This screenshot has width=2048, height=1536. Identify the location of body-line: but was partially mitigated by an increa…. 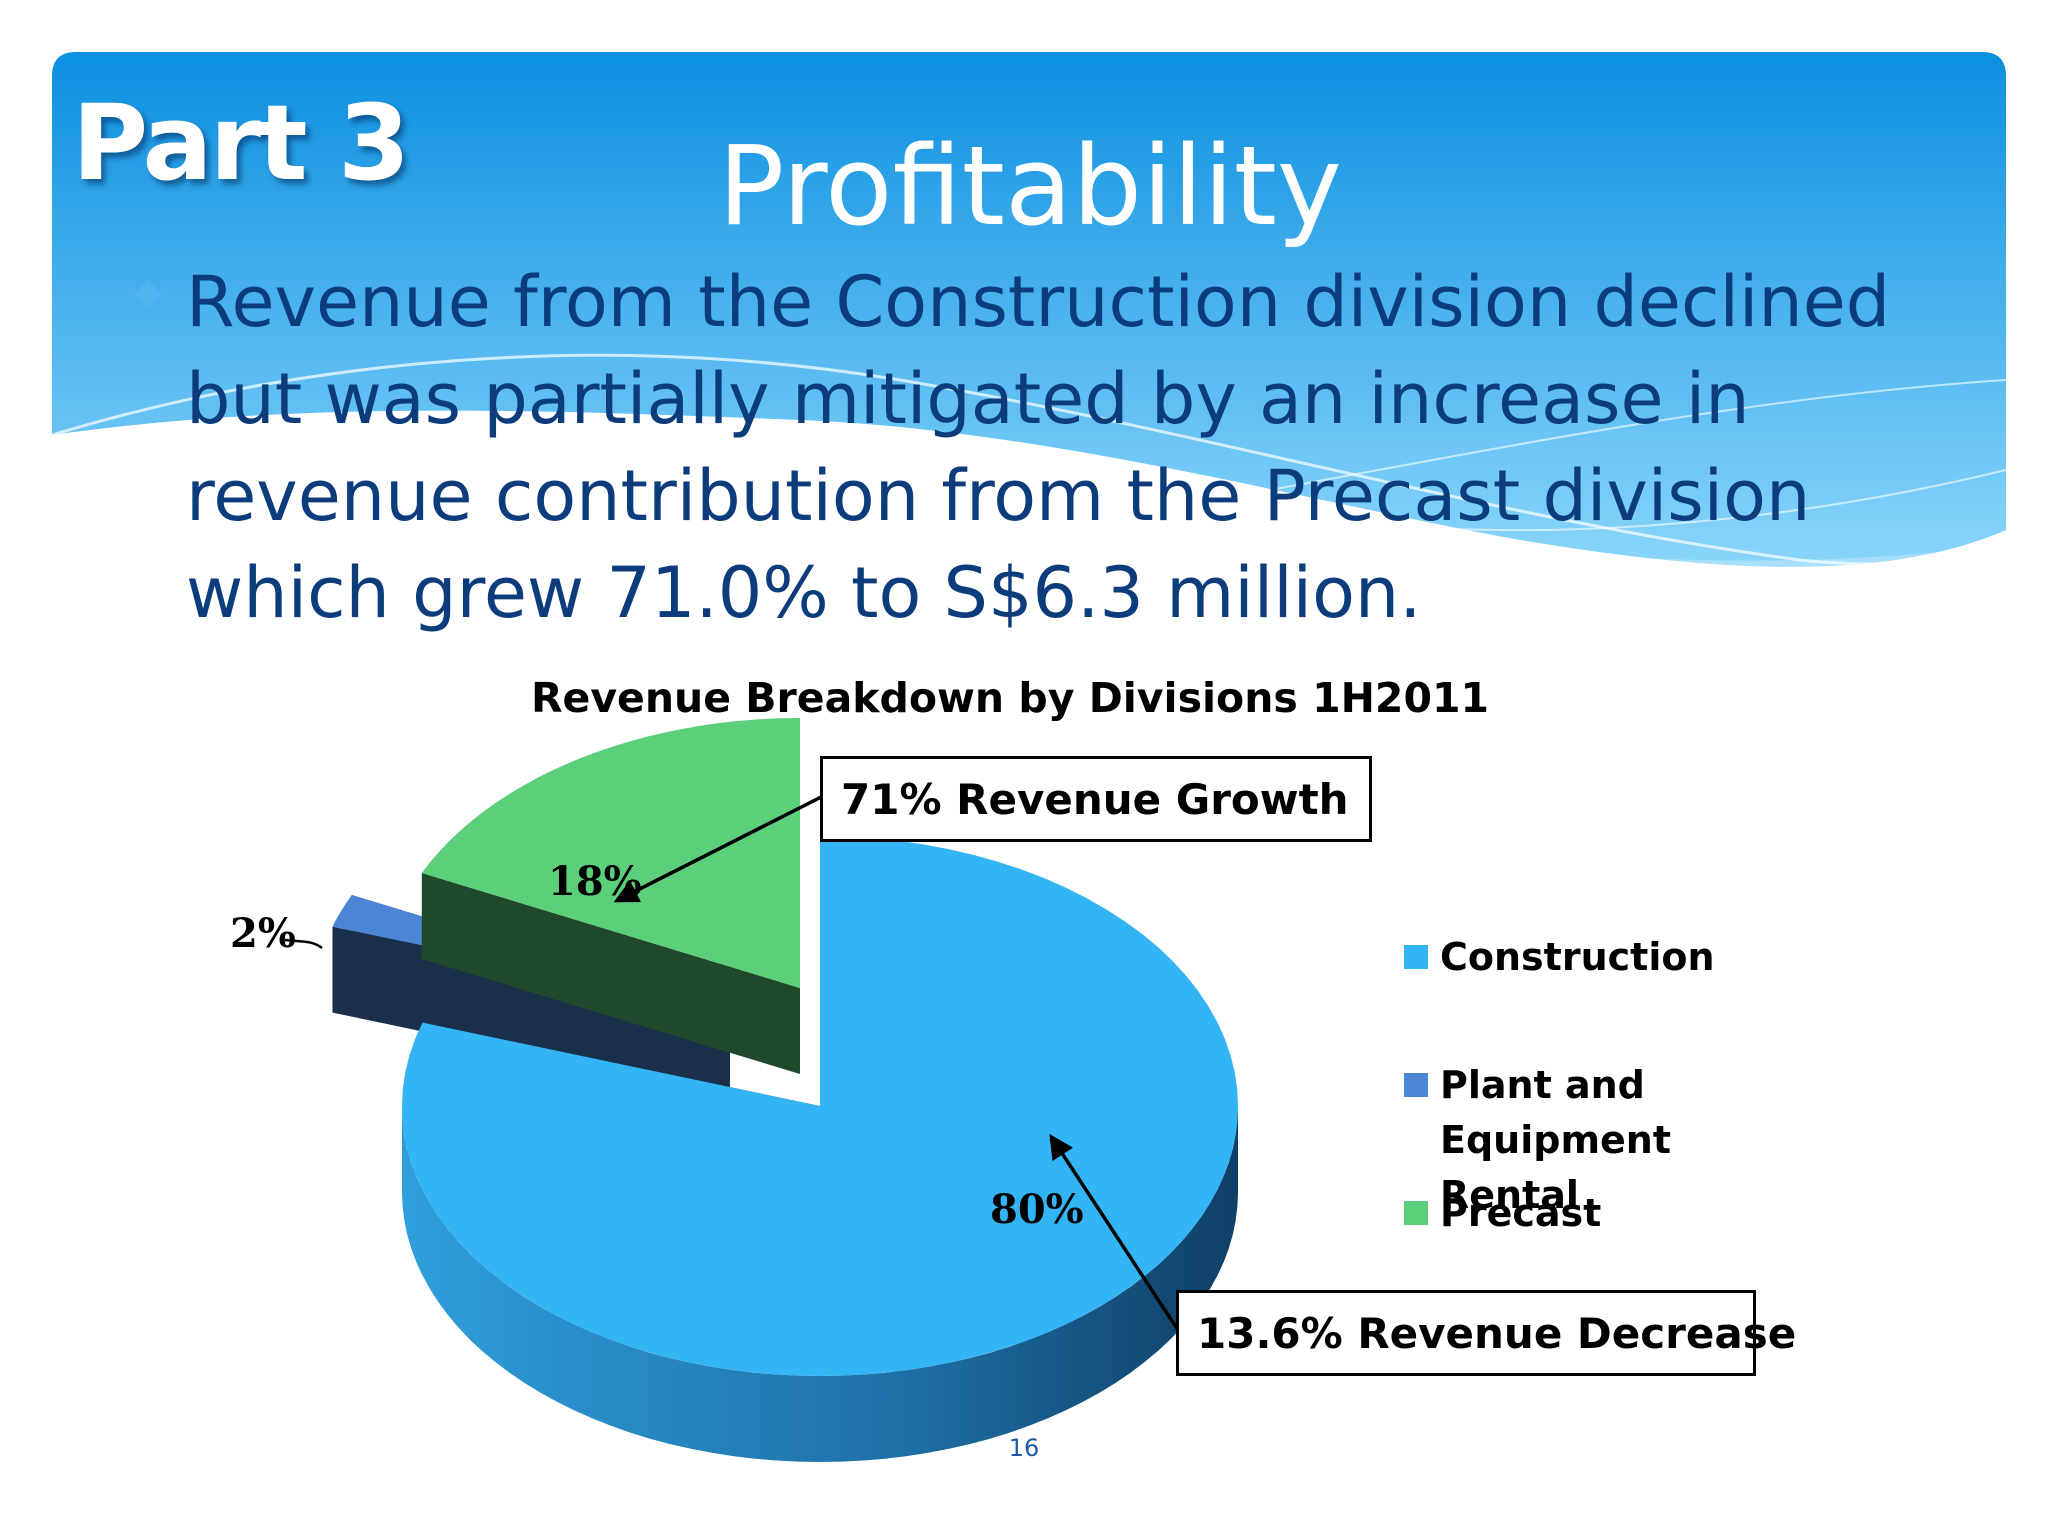
(968, 399).